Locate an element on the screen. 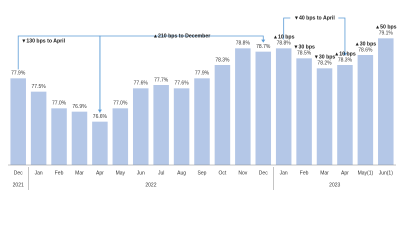 The height and width of the screenshot is (240, 400). year-label: 2022 is located at coordinates (150, 185).